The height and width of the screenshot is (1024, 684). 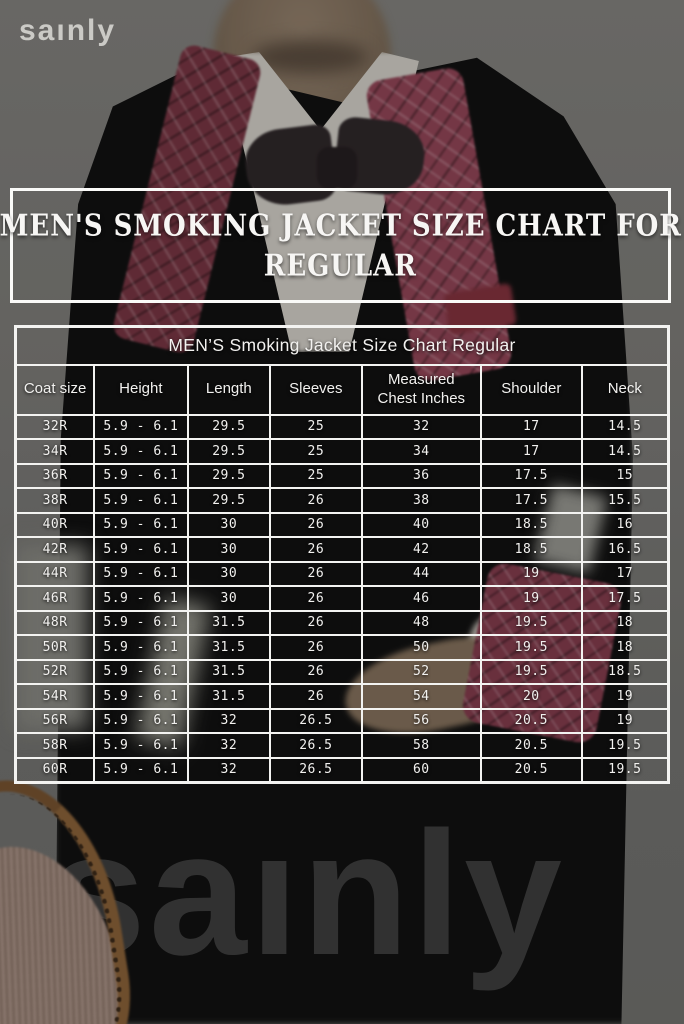 I want to click on table-cell: 42, so click(x=421, y=549).